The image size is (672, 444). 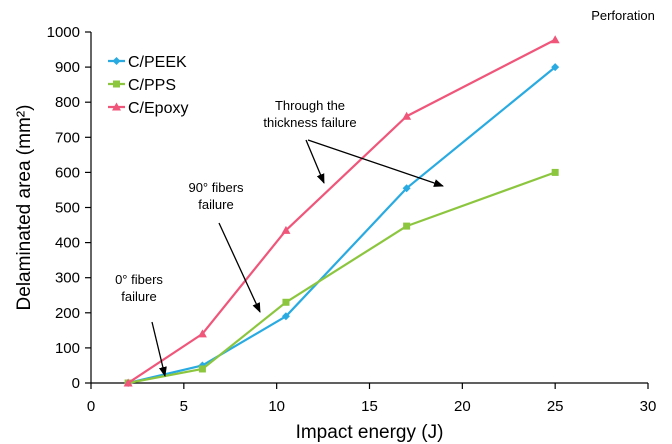 I want to click on legend-marker-c-peek, so click(x=116, y=61).